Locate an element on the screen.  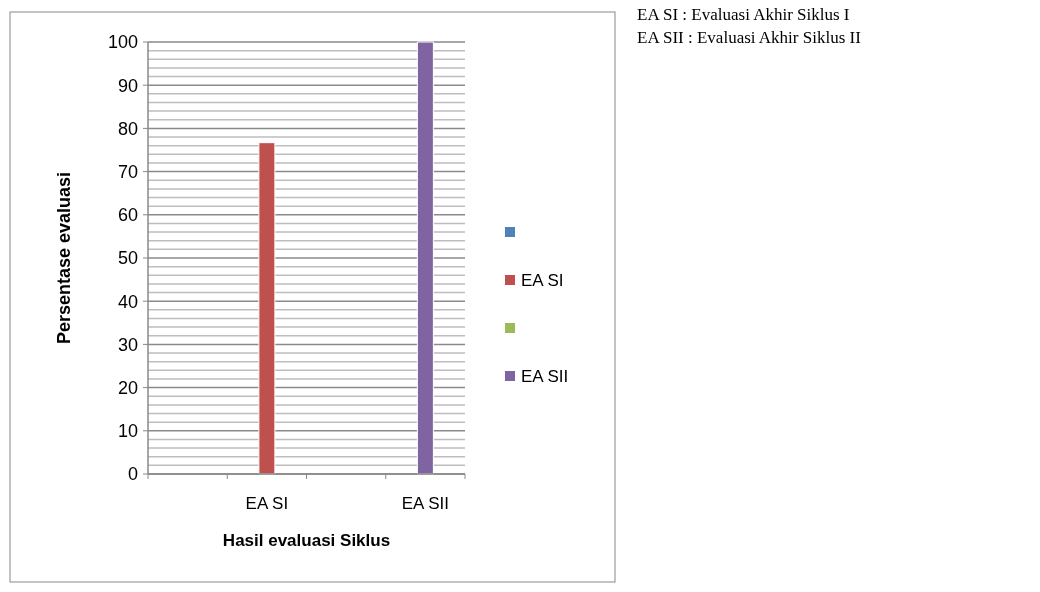
y-tick-label: 100 is located at coordinates (122, 42).